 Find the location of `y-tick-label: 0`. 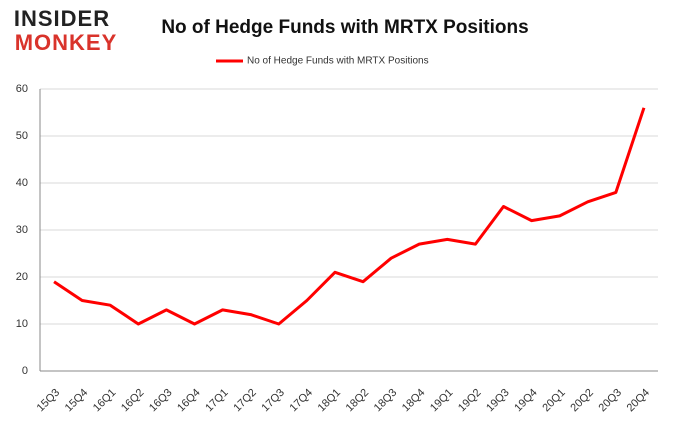

y-tick-label: 0 is located at coordinates (25, 371).